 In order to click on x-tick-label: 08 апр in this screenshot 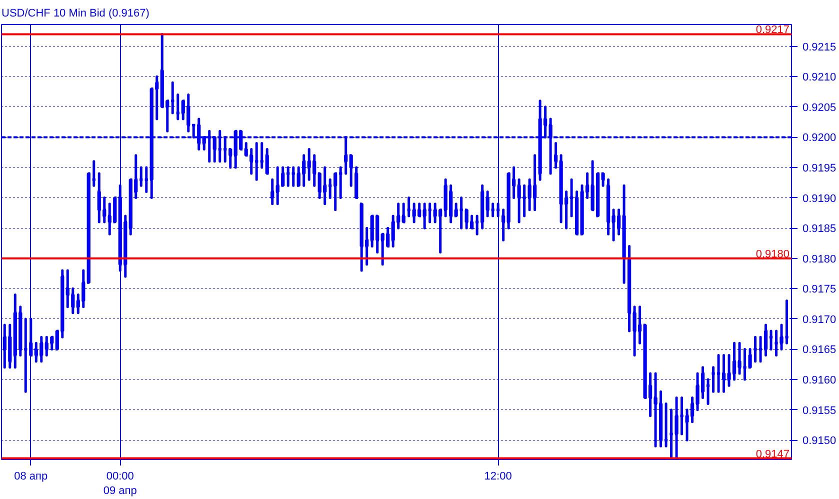, I will do `click(31, 476)`.